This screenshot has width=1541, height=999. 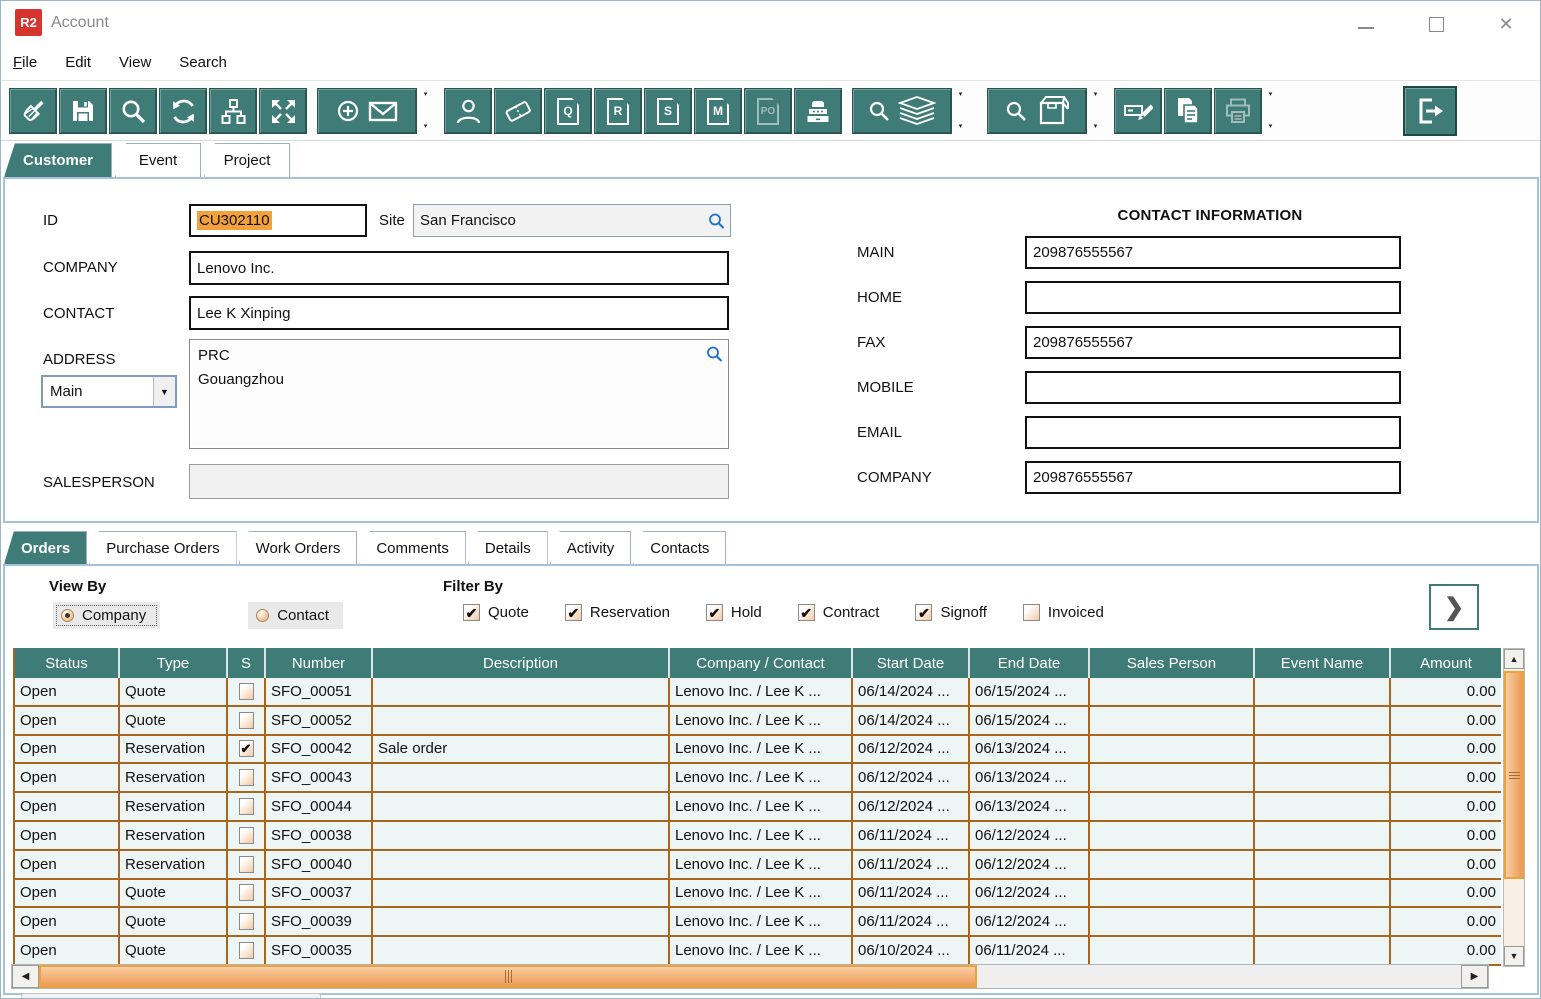 I want to click on reservation-doc-button: R, so click(x=618, y=111).